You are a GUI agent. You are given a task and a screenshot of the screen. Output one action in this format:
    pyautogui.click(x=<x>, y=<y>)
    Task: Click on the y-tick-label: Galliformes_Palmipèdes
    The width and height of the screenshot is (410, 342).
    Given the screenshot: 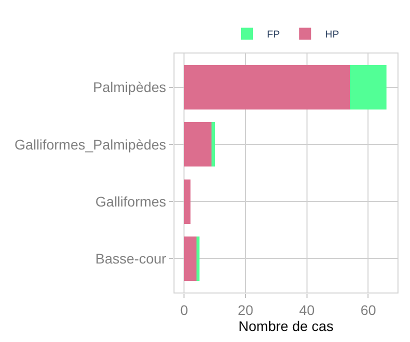 What is the action you would take?
    pyautogui.click(x=90, y=144)
    